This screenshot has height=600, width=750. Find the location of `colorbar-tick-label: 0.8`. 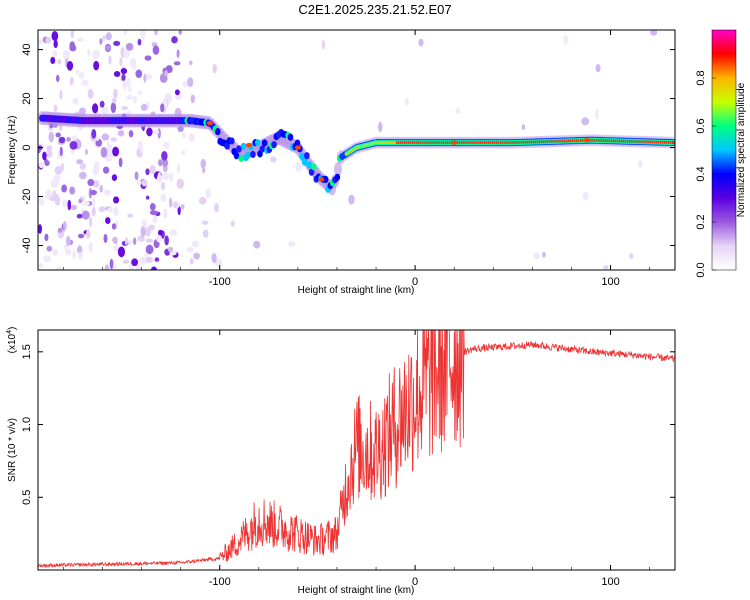

colorbar-tick-label: 0.8 is located at coordinates (701, 77).